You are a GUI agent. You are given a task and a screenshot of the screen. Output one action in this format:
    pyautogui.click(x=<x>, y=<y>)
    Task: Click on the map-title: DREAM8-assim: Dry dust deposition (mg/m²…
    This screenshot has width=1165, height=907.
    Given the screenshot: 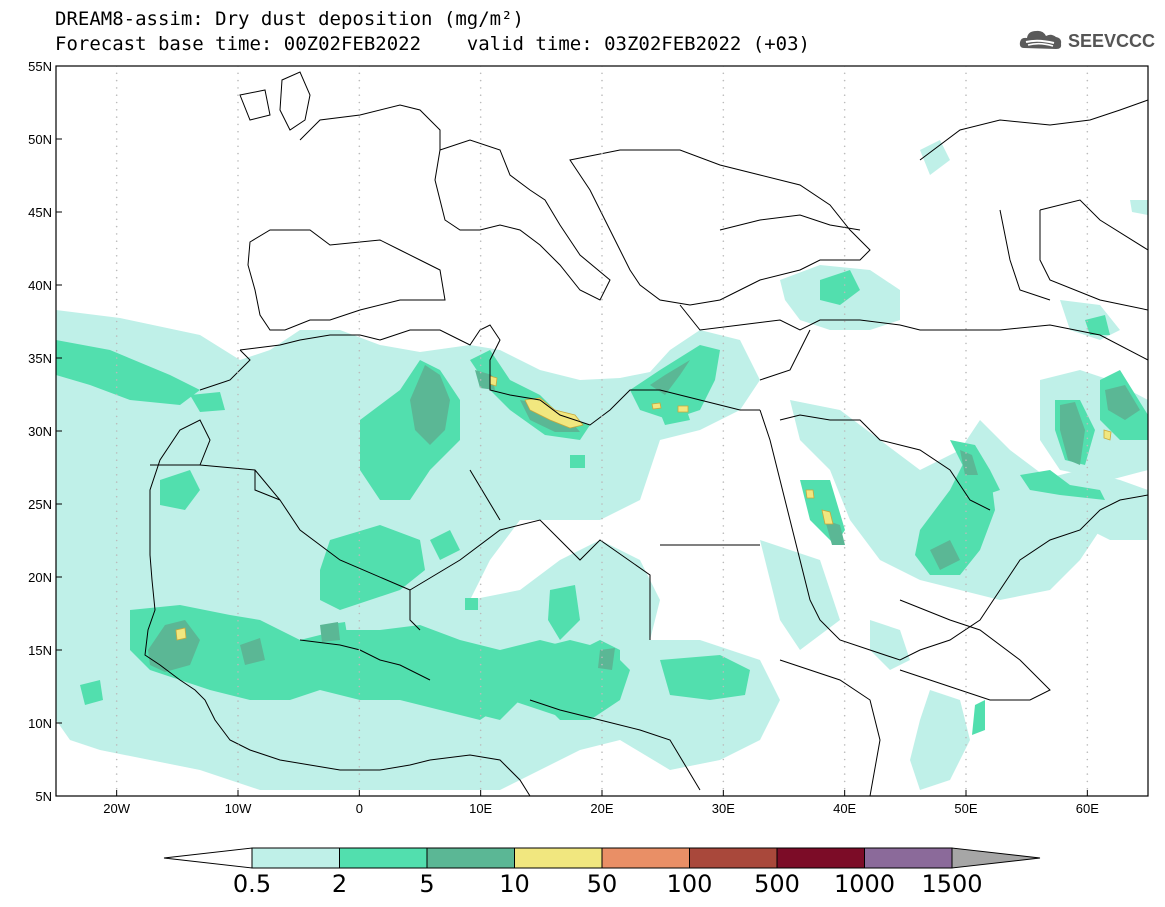 What is the action you would take?
    pyautogui.click(x=289, y=19)
    